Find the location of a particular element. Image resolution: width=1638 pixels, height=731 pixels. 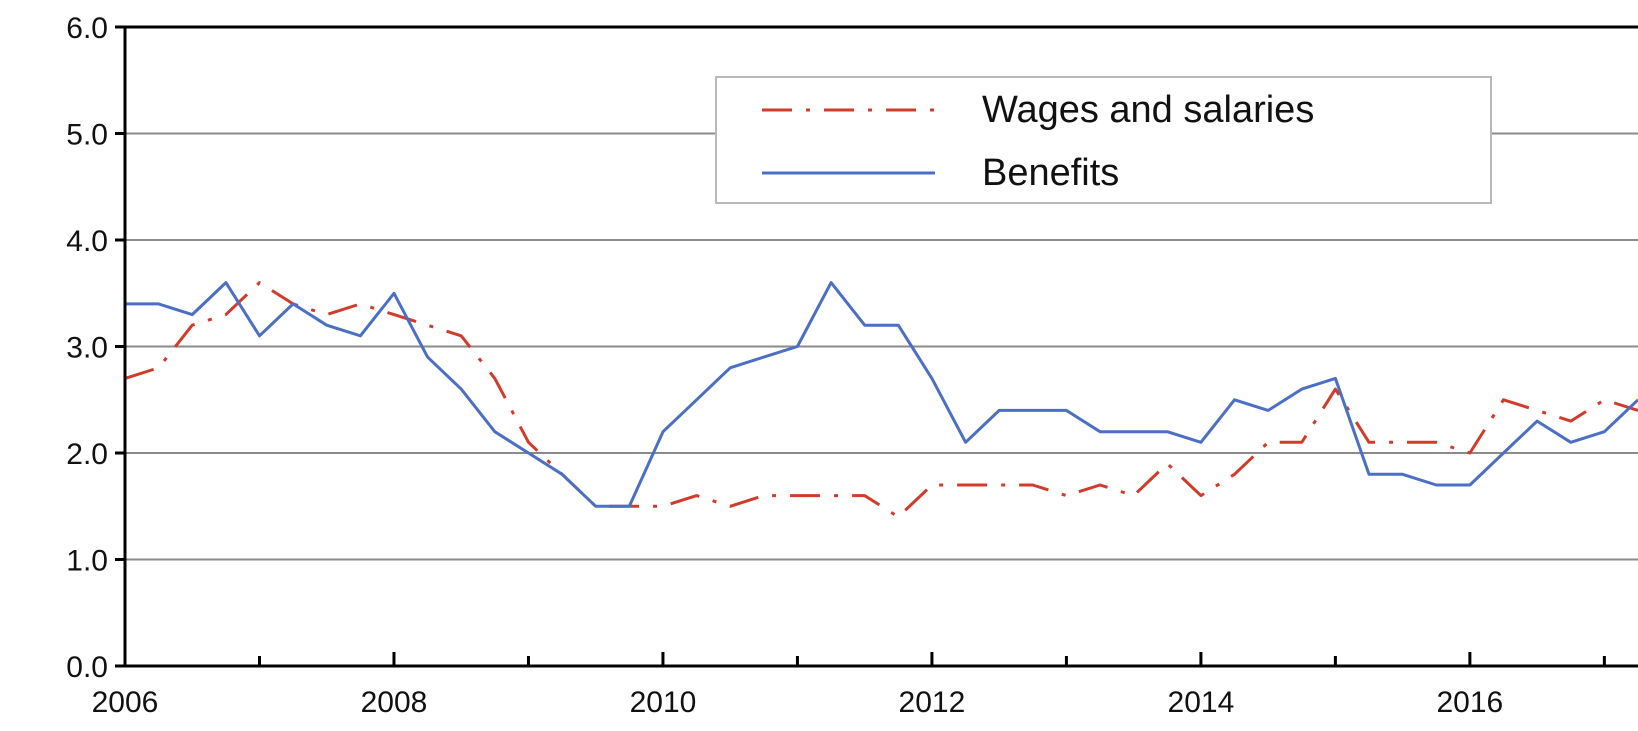

legend: Wages and salaries Benefits is located at coordinates (1103, 140).